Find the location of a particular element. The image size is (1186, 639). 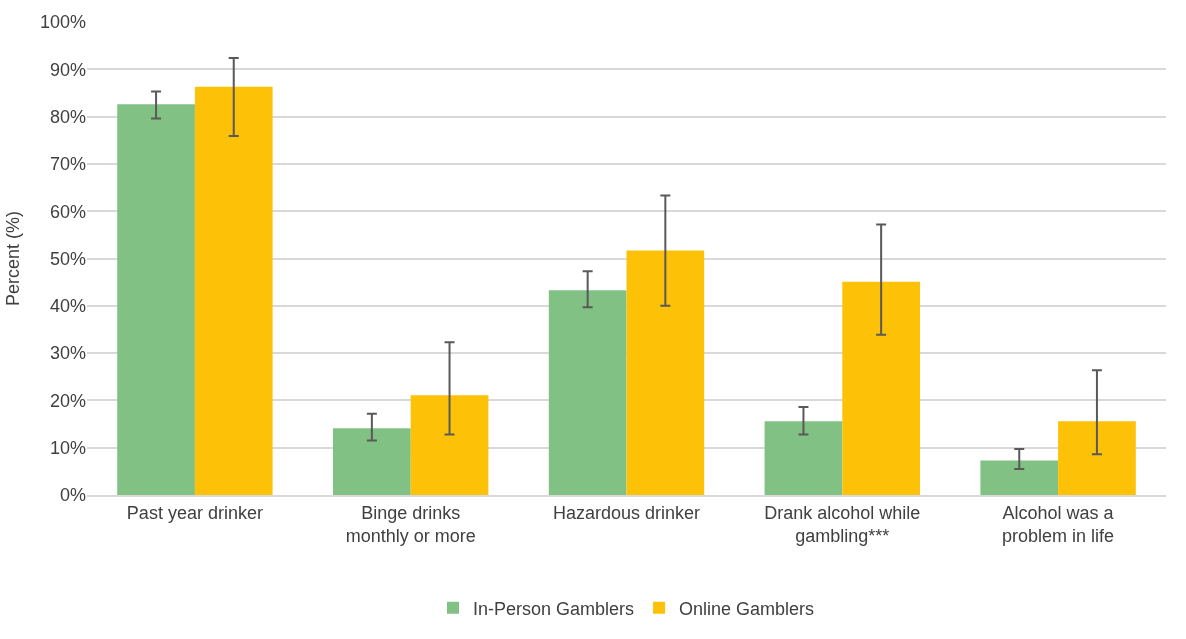

y-tick-label: 0% is located at coordinates (72, 495).